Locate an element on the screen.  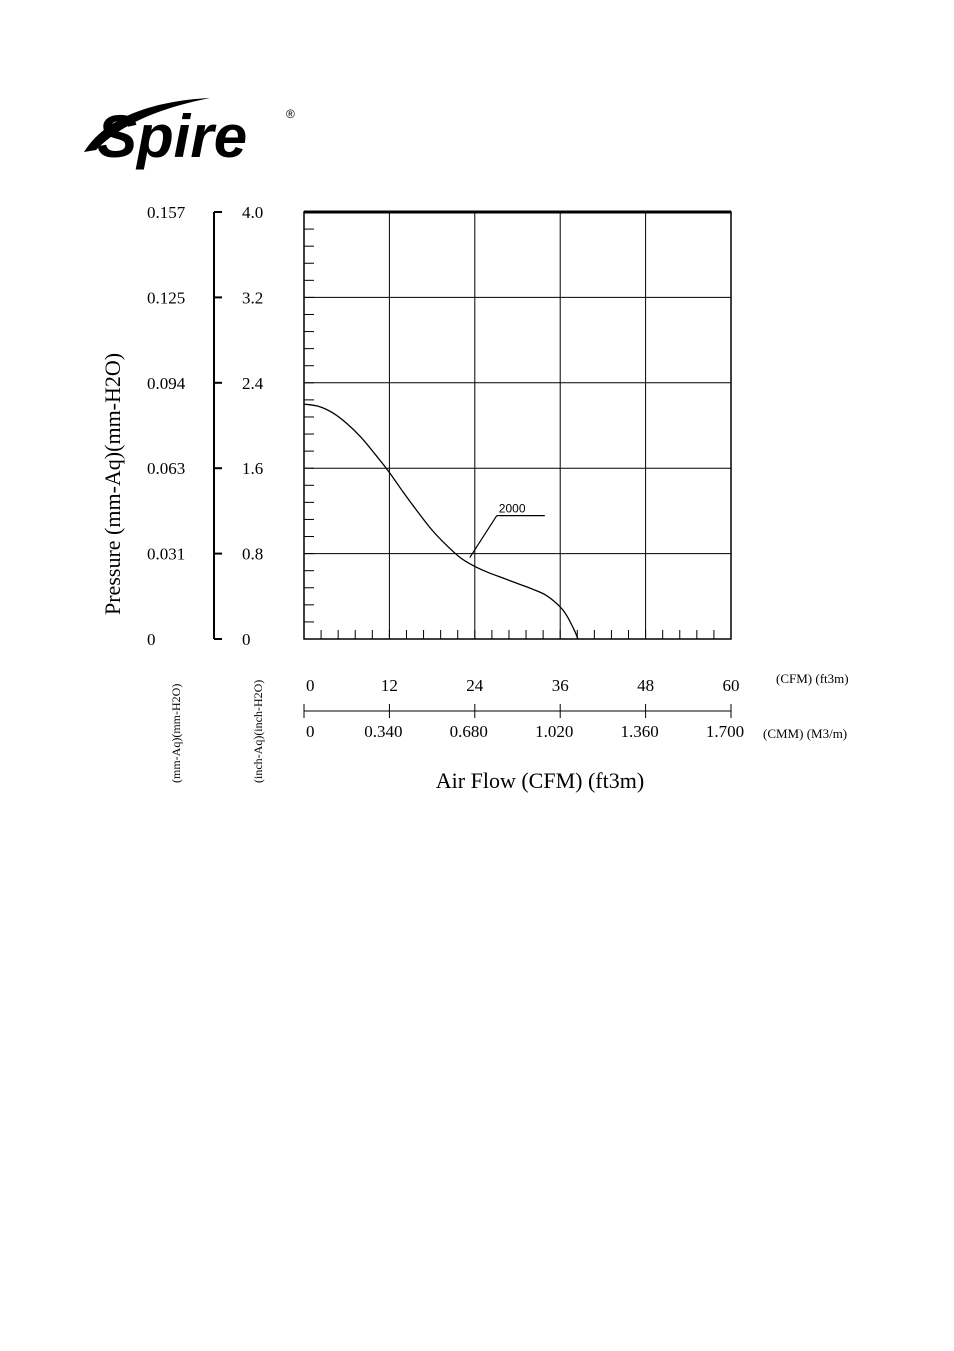
y-tick-labels-inch: 0 0.8 1.6 2.4 3.2 4.0 is located at coordinates (253, 426).